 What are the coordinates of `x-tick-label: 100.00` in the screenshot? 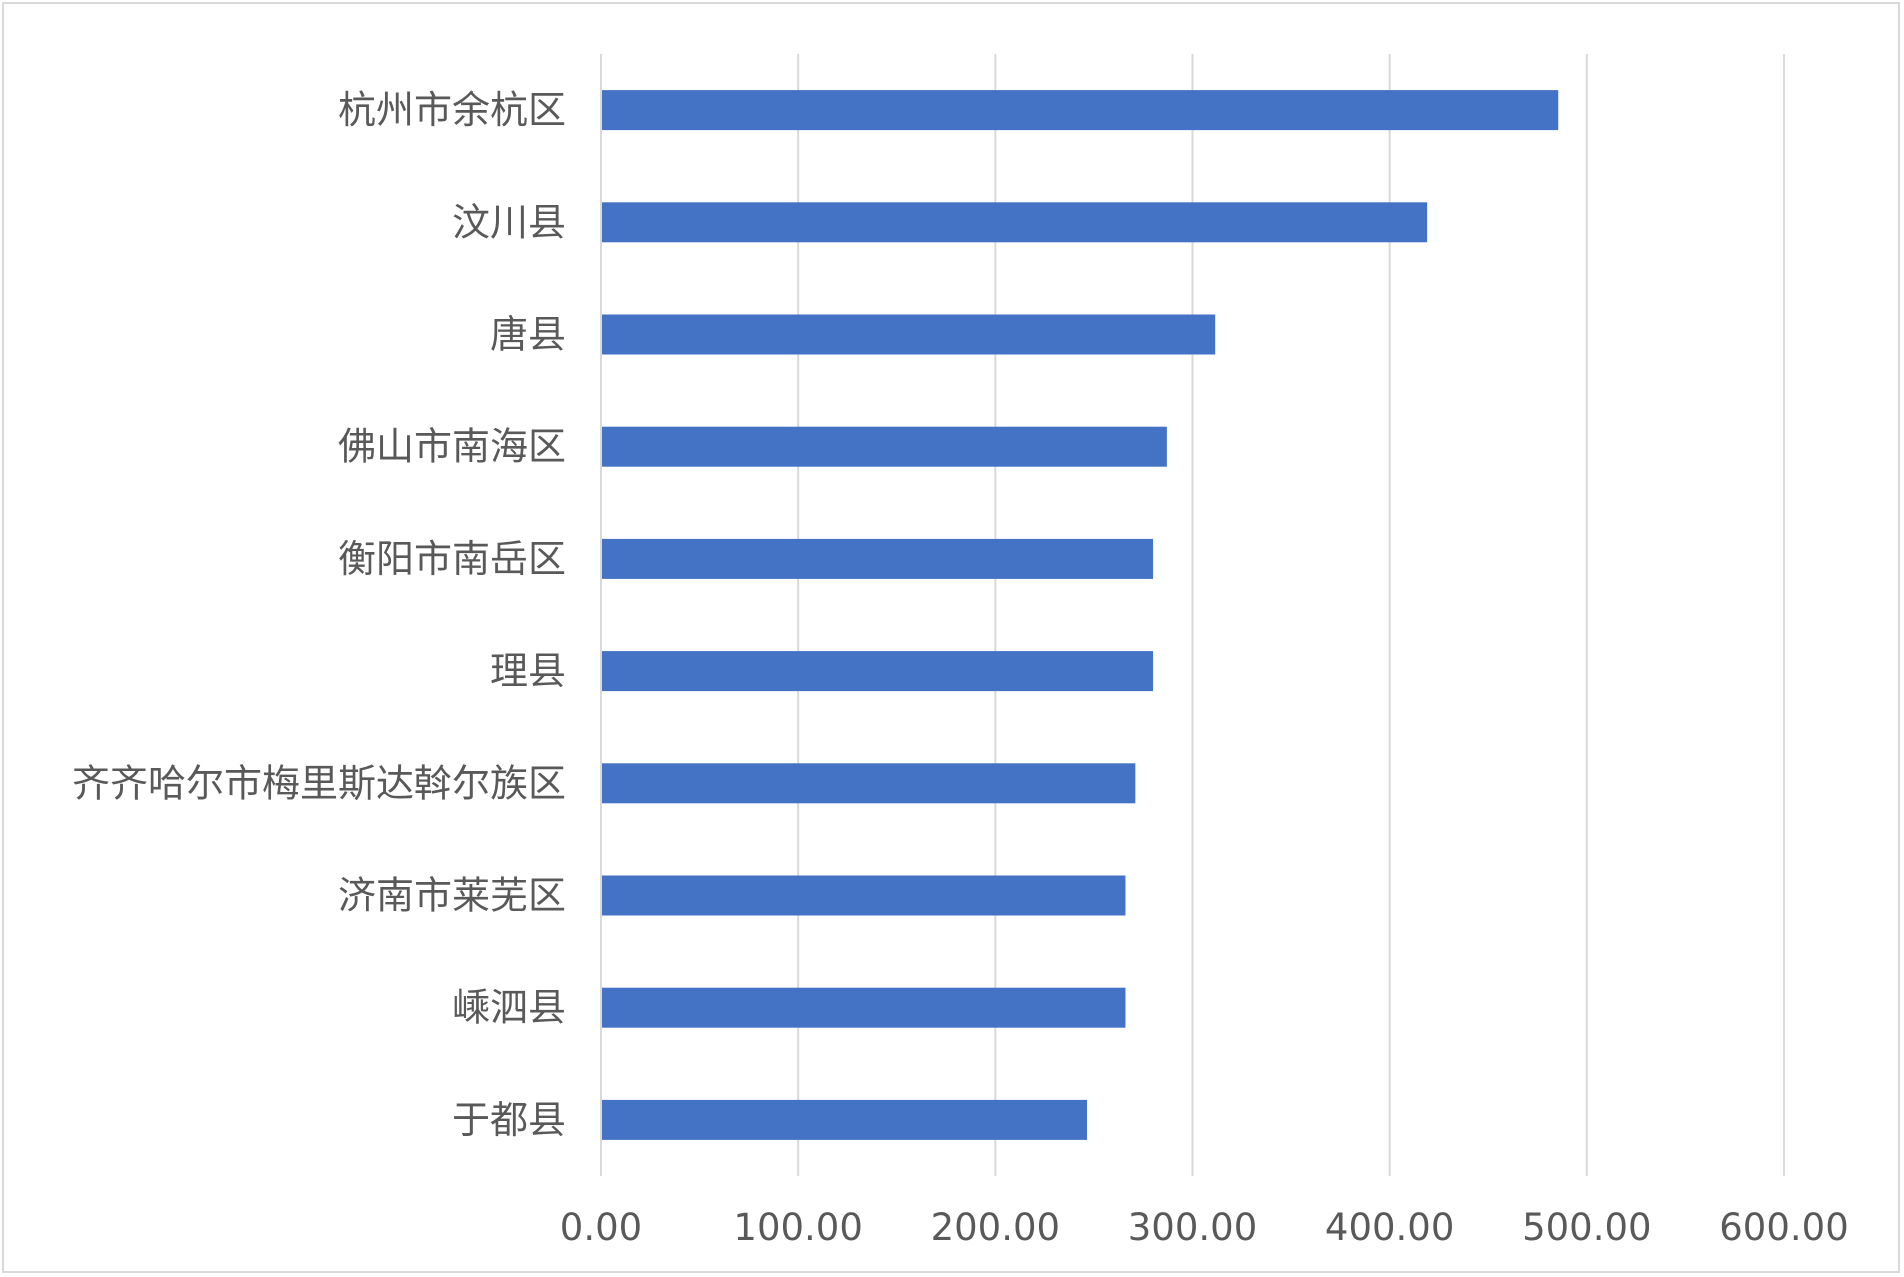 It's located at (797, 1227).